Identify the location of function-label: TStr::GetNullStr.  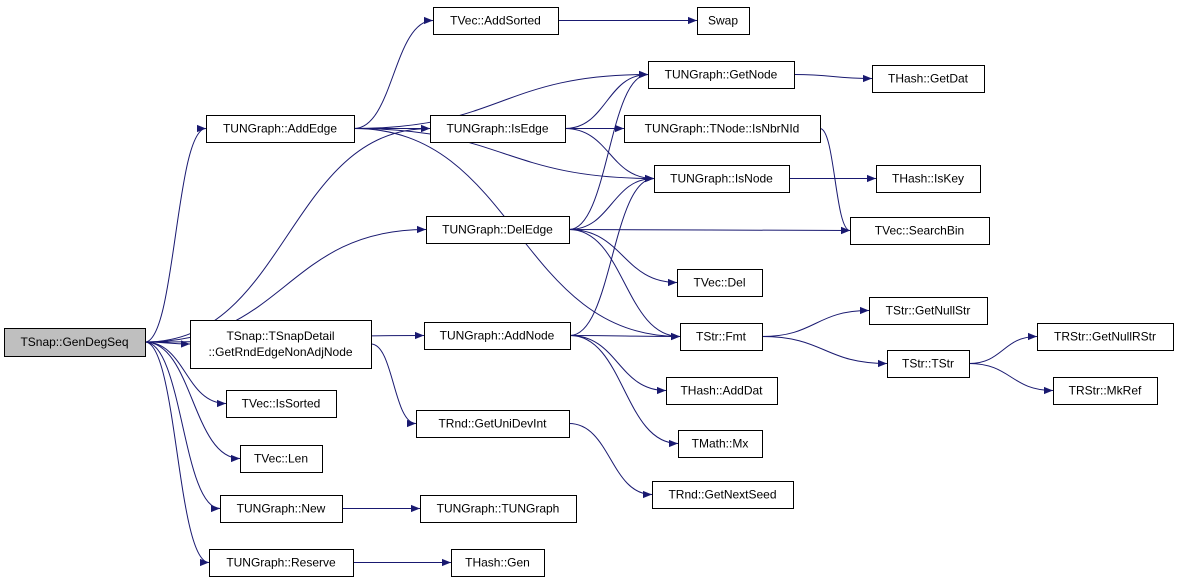
(928, 311).